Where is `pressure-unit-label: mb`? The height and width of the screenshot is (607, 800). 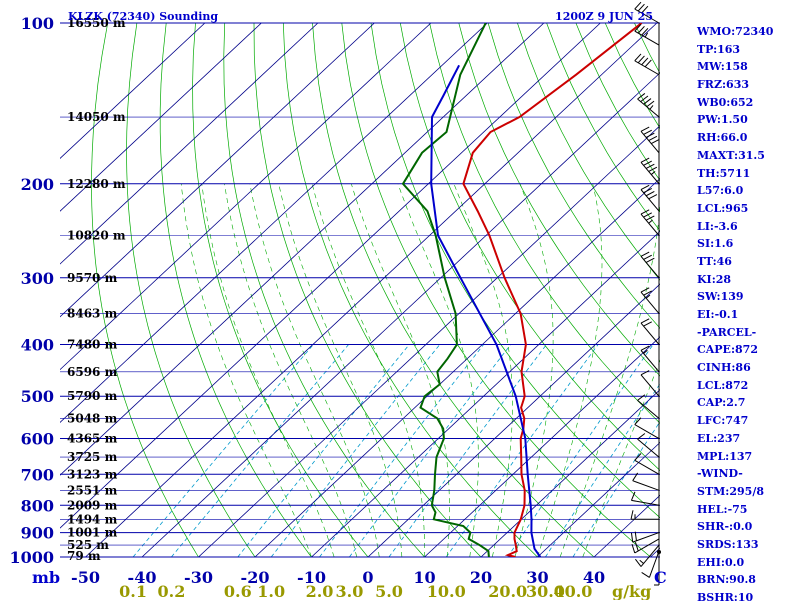
pressure-unit-label: mb is located at coordinates (46, 577).